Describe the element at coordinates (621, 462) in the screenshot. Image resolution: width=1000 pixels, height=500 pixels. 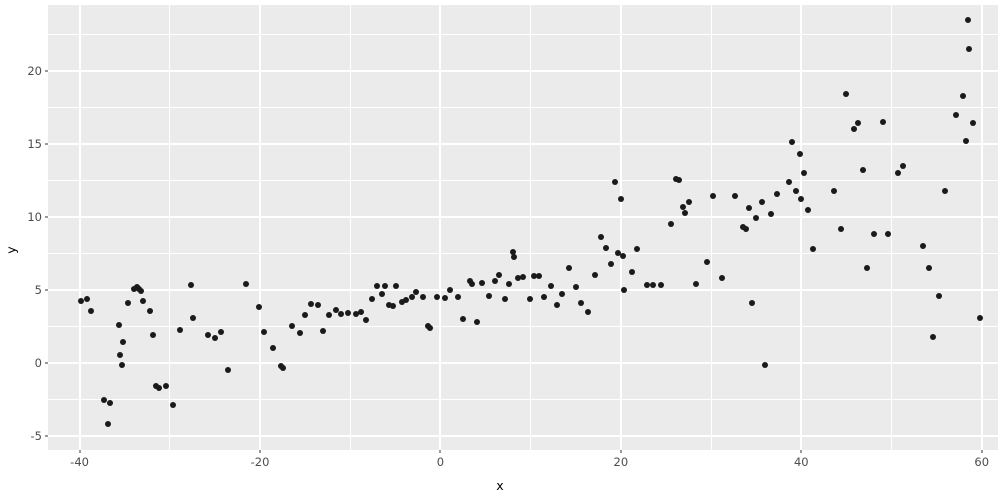
I see `x-tick-label: 20` at that location.